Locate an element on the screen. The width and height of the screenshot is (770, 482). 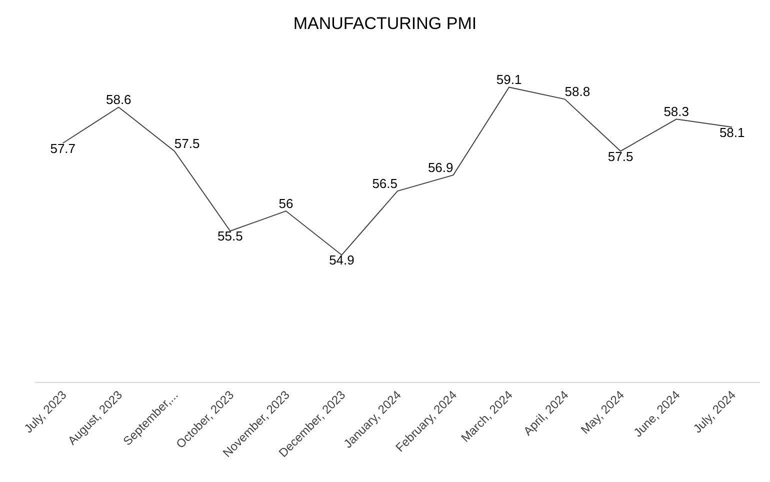
data-label: 58.8 is located at coordinates (577, 91).